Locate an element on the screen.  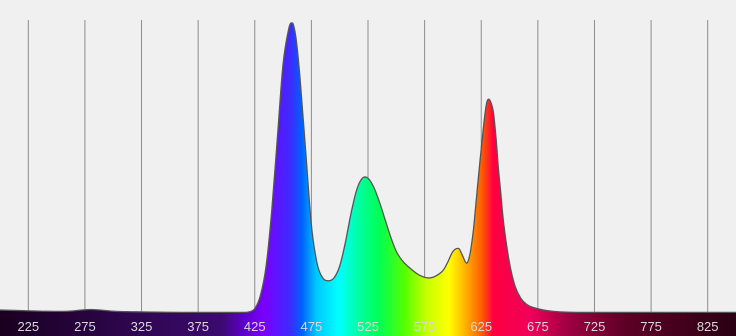
x-tick-label: 775 is located at coordinates (651, 326).